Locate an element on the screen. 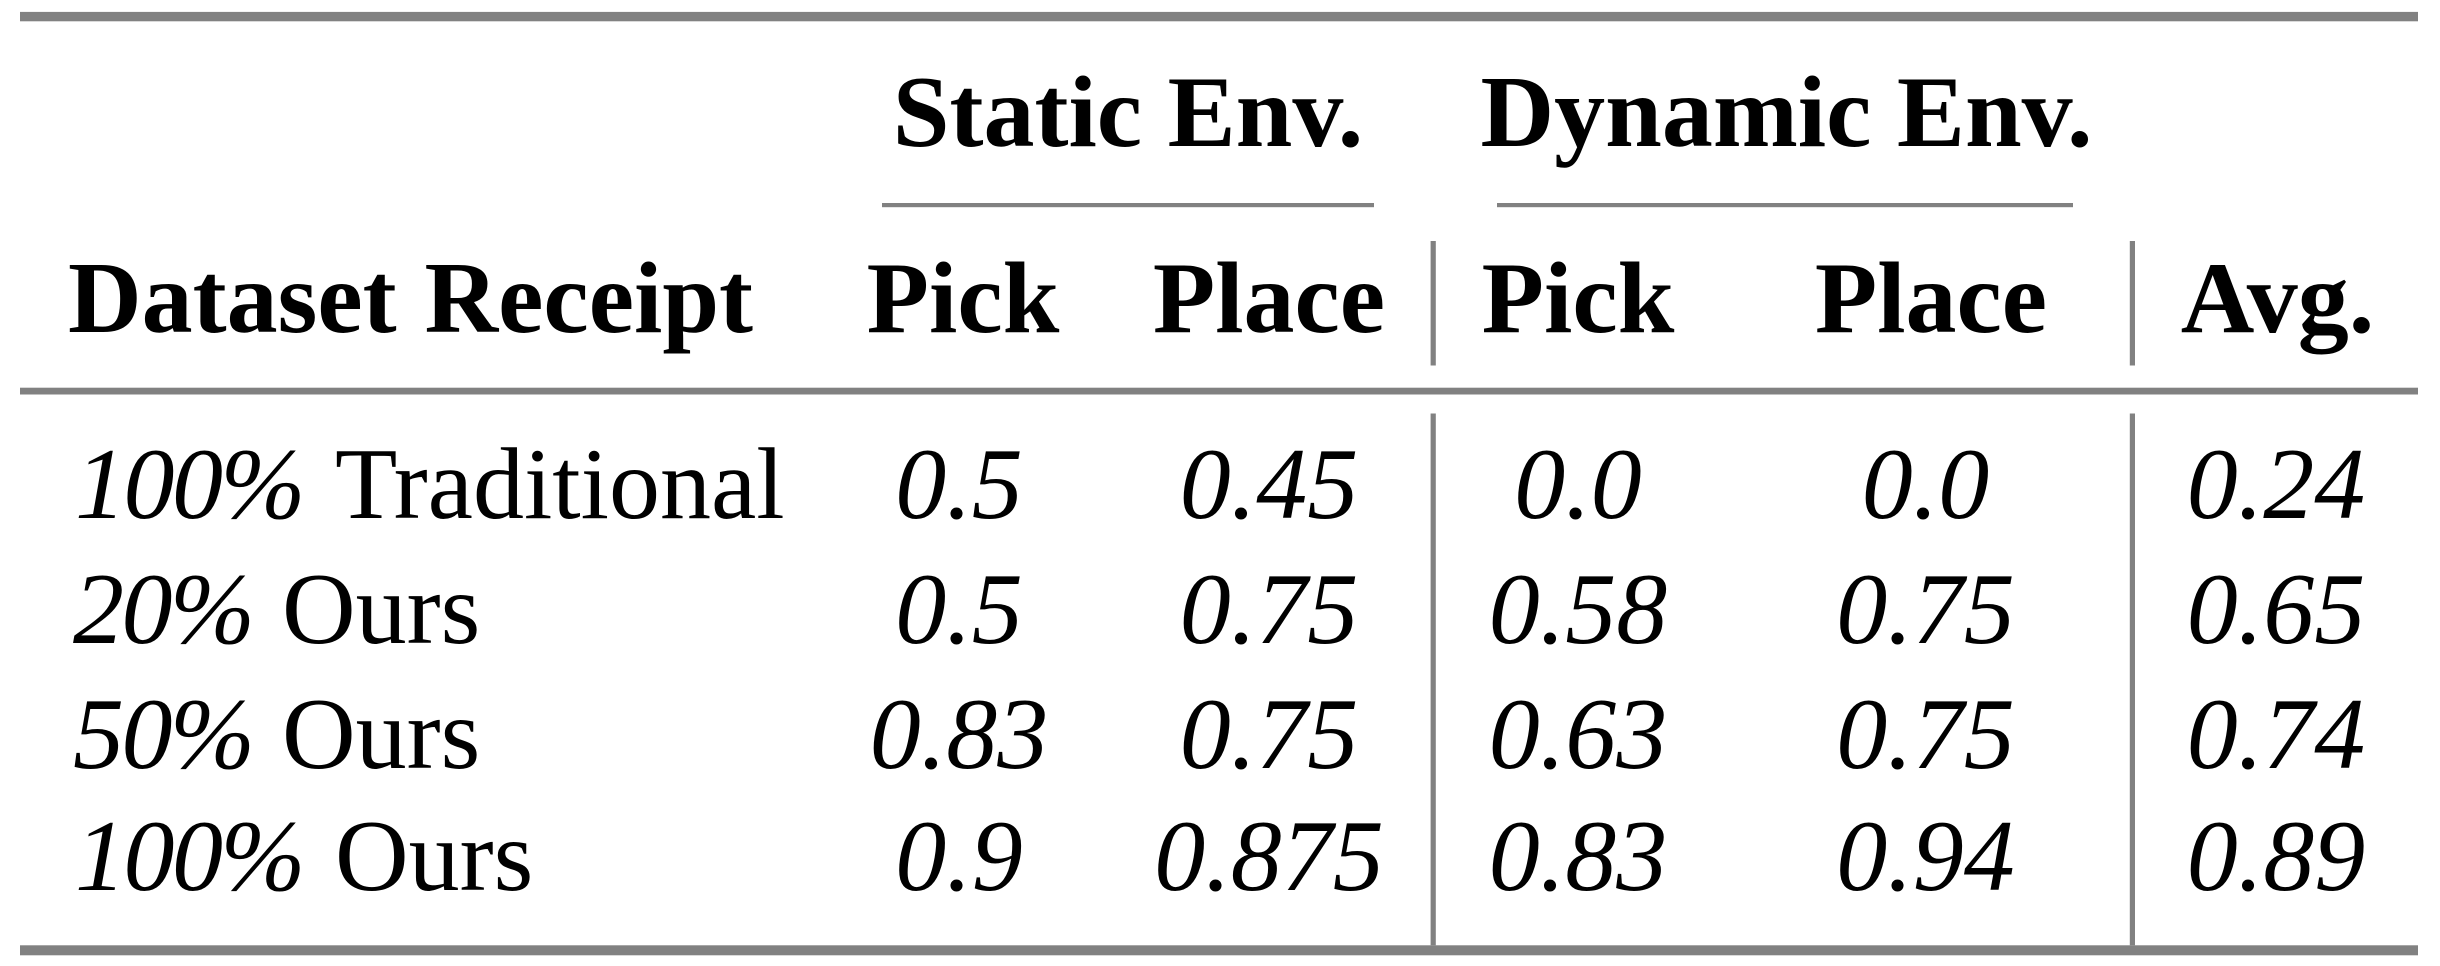 The height and width of the screenshot is (966, 2440). svg-text: Dynamic Env. is located at coordinates (1786, 112).